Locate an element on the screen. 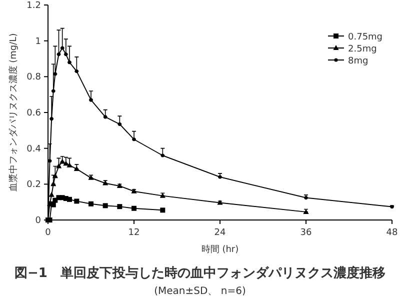  y-tick-label: 0.2 is located at coordinates (33, 185).